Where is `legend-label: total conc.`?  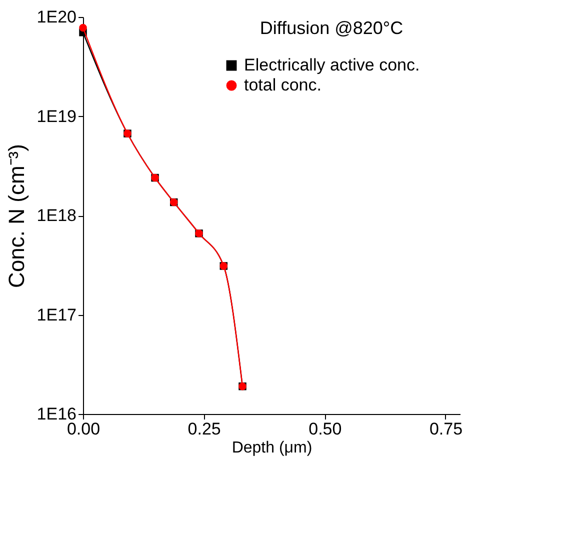 legend-label: total conc. is located at coordinates (283, 85).